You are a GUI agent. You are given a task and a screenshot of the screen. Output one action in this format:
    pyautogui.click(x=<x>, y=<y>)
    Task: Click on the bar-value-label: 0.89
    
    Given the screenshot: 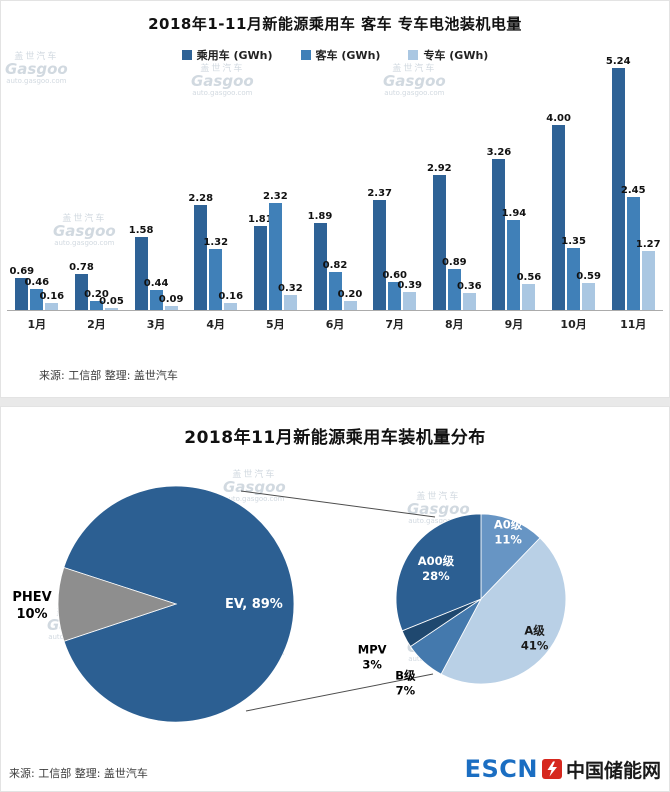 What is the action you would take?
    pyautogui.click(x=454, y=262)
    